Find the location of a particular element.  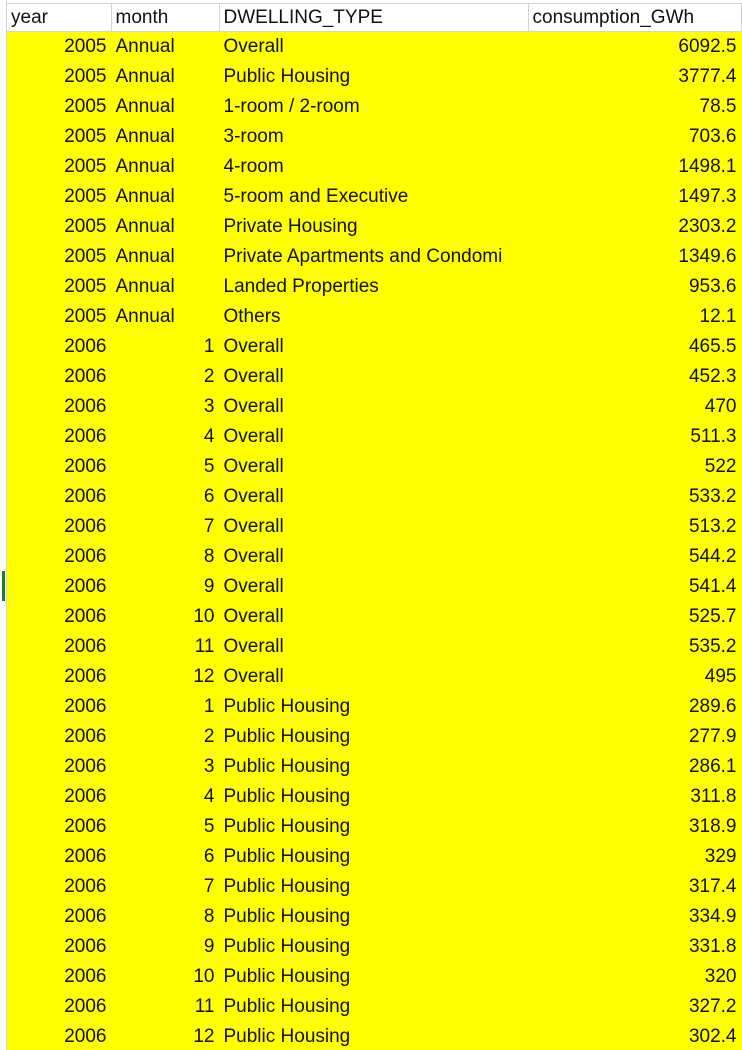

dwelling-type-cell: Landed Properties is located at coordinates (374, 286).